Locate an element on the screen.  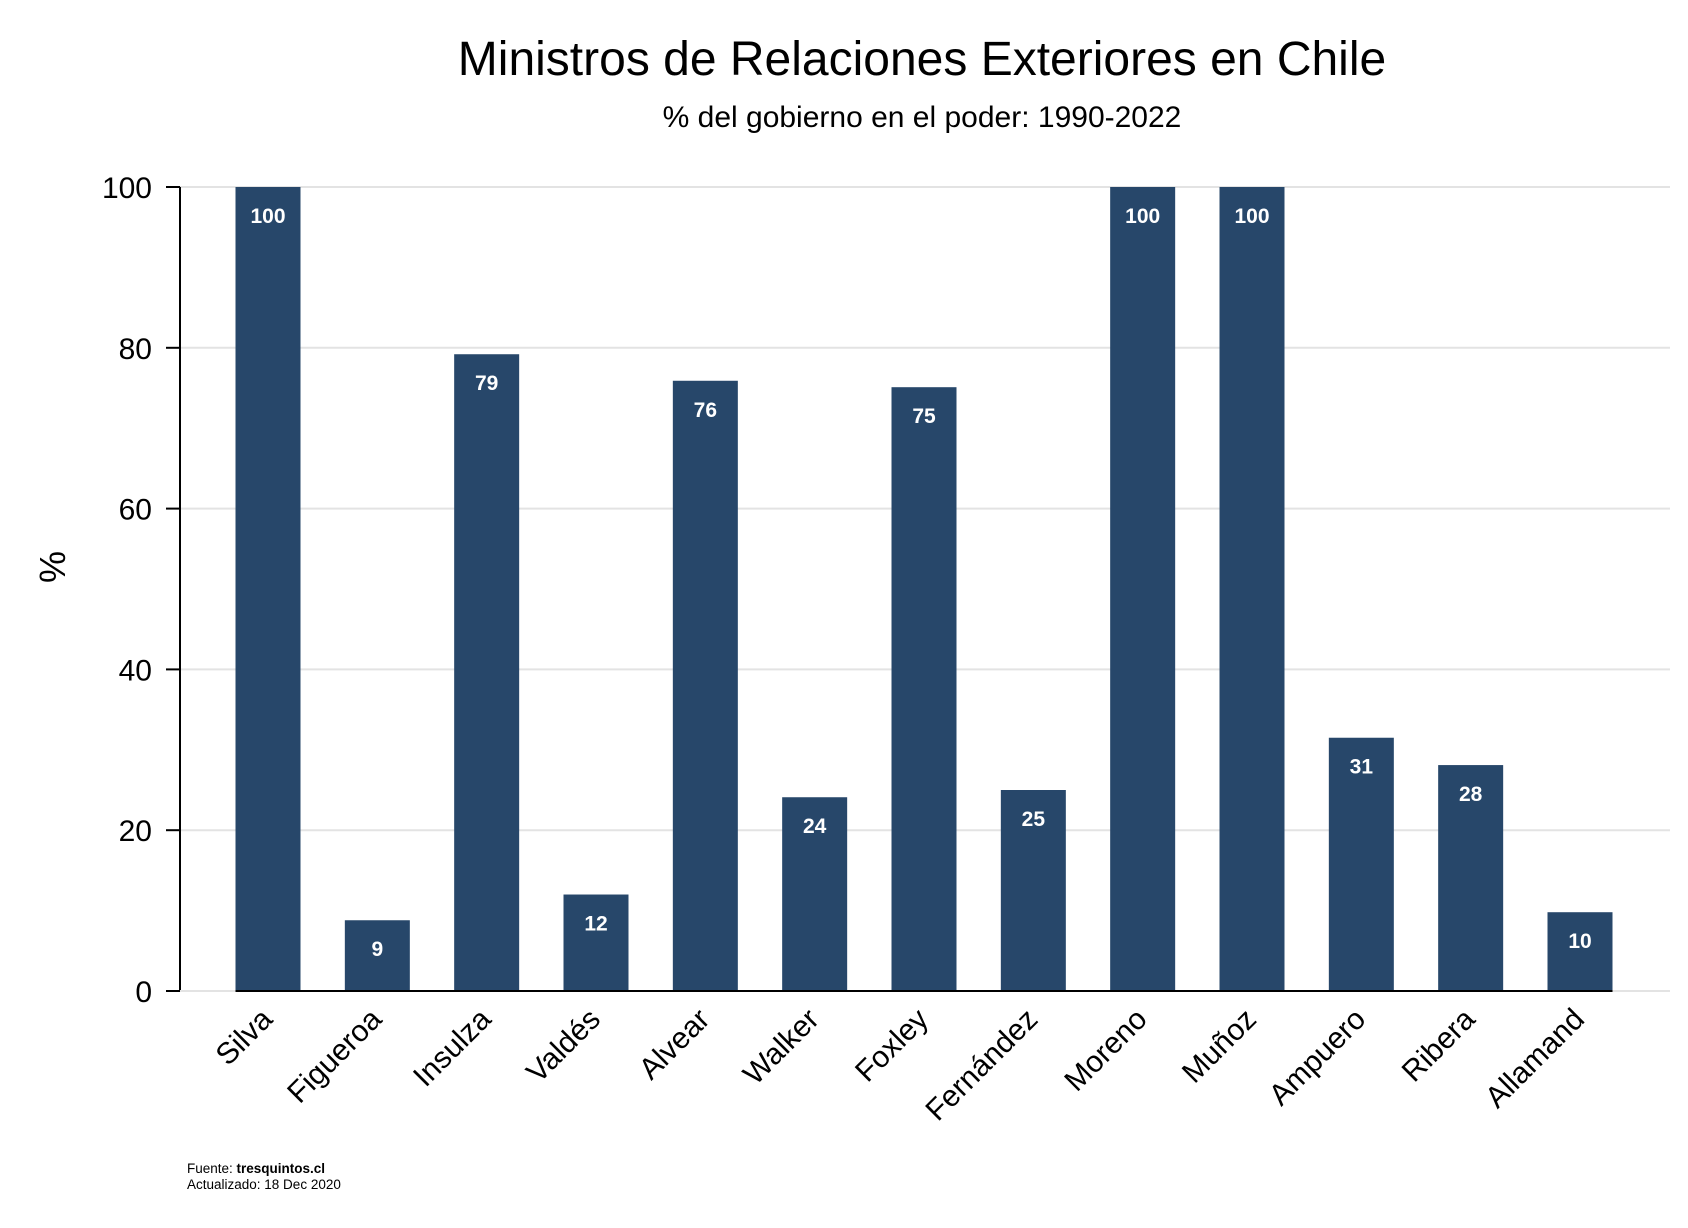
bar-data-label: 12 is located at coordinates (595, 924).